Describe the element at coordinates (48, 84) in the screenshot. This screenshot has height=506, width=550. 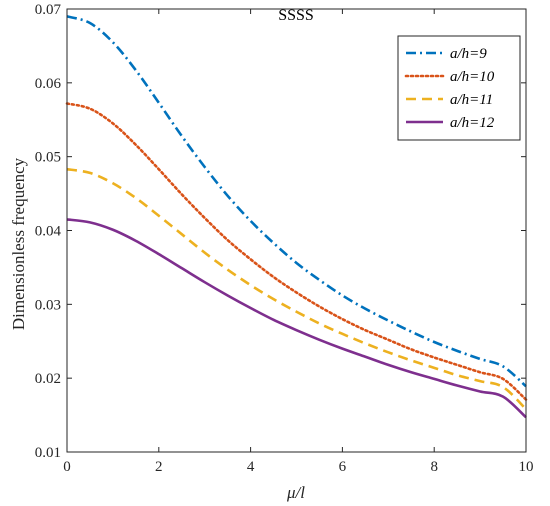
I see `y-tick-label: 0.06` at that location.